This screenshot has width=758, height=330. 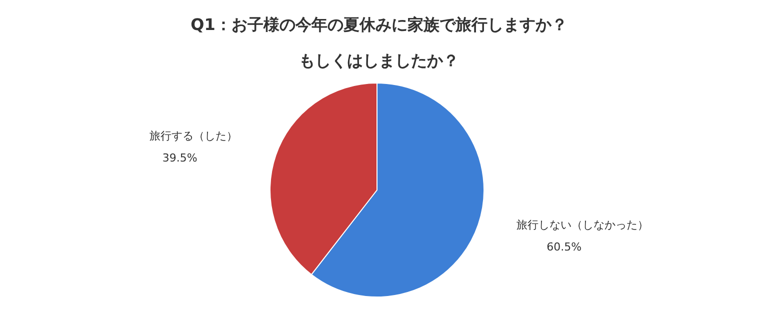 I want to click on slice-label: 旅行する（した）, so click(x=193, y=136).